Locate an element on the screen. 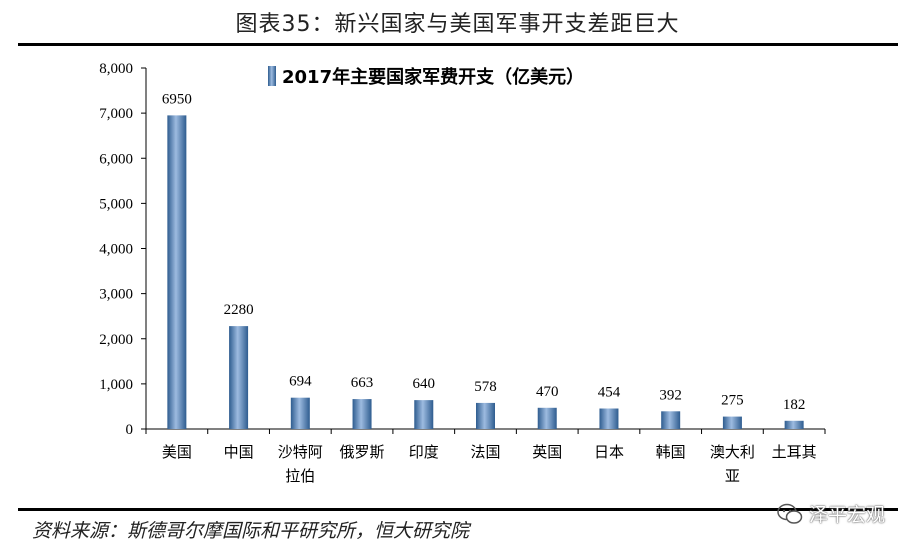 This screenshot has height=552, width=915. y-tick-label: 7,000 is located at coordinates (116, 114).